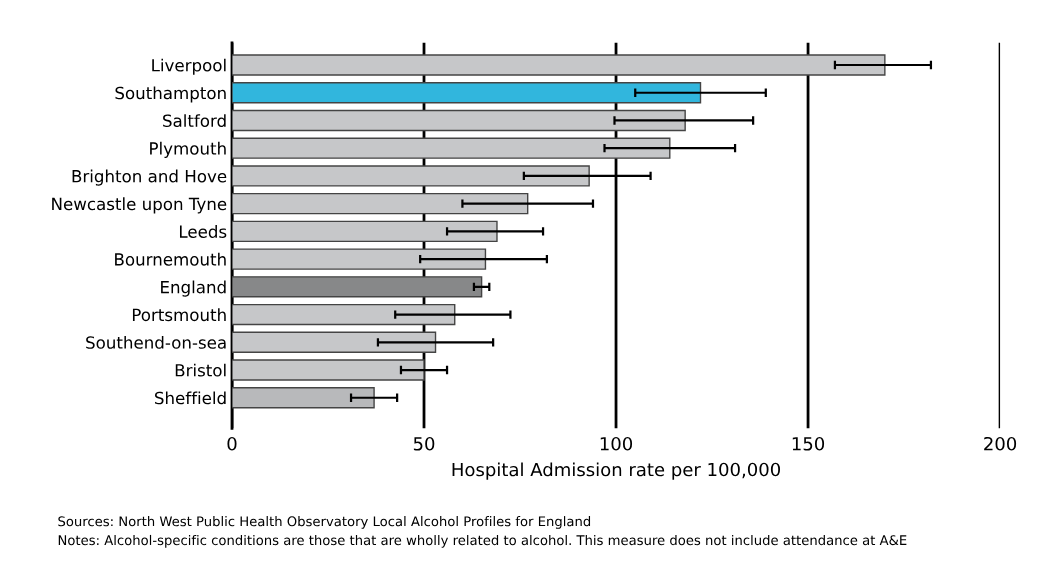 Image resolution: width=1045 pixels, height=571 pixels. I want to click on x-tick-label: 200, so click(1000, 443).